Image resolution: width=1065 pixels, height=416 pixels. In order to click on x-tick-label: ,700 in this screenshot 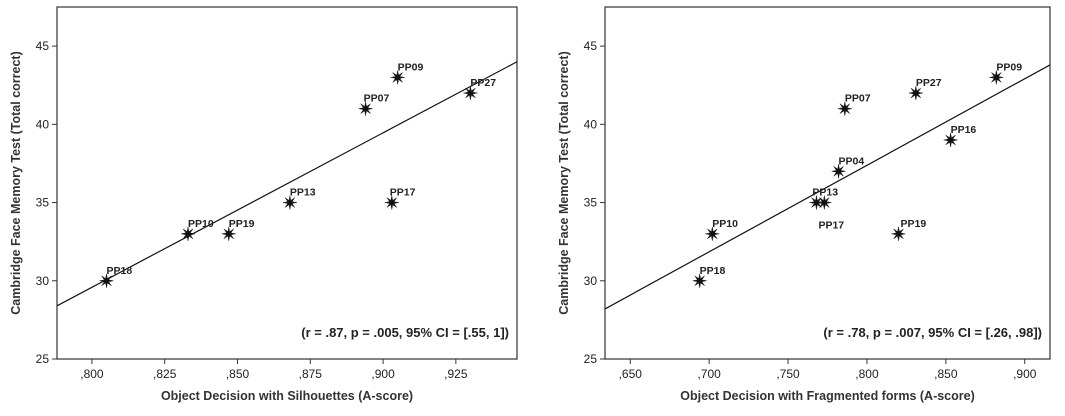, I will do `click(709, 374)`.